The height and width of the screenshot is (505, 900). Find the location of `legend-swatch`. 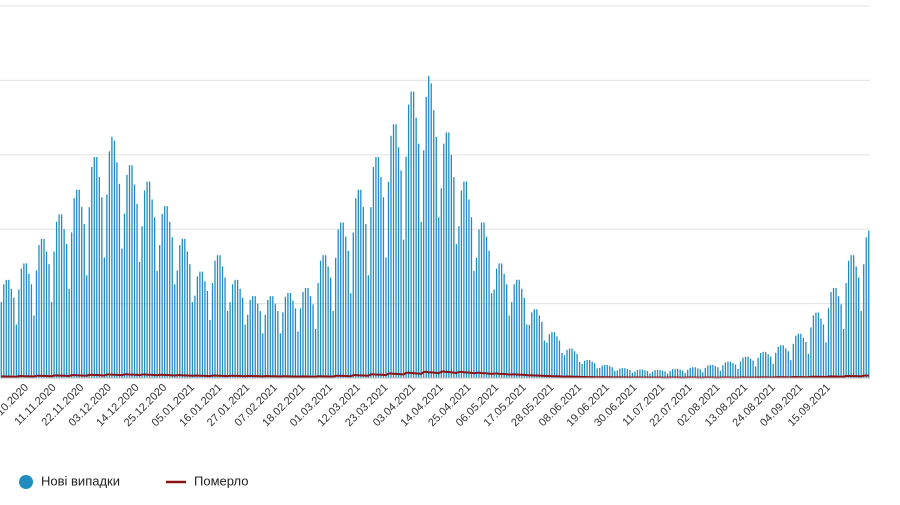

legend-swatch is located at coordinates (26, 482).